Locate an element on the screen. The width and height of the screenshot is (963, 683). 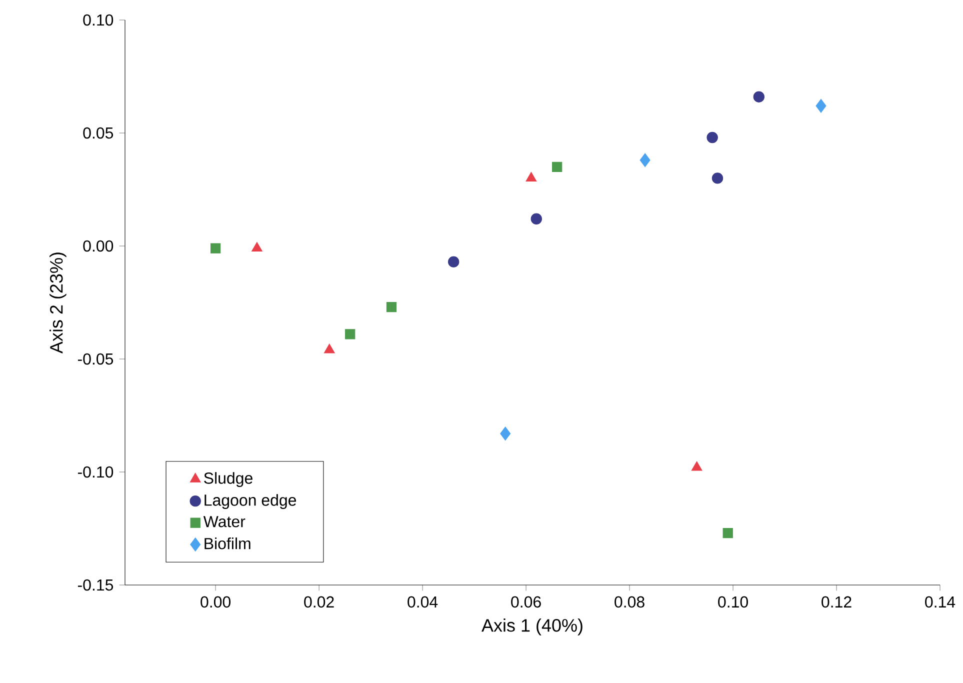
x-tick-label: 0.04 is located at coordinates (423, 602).